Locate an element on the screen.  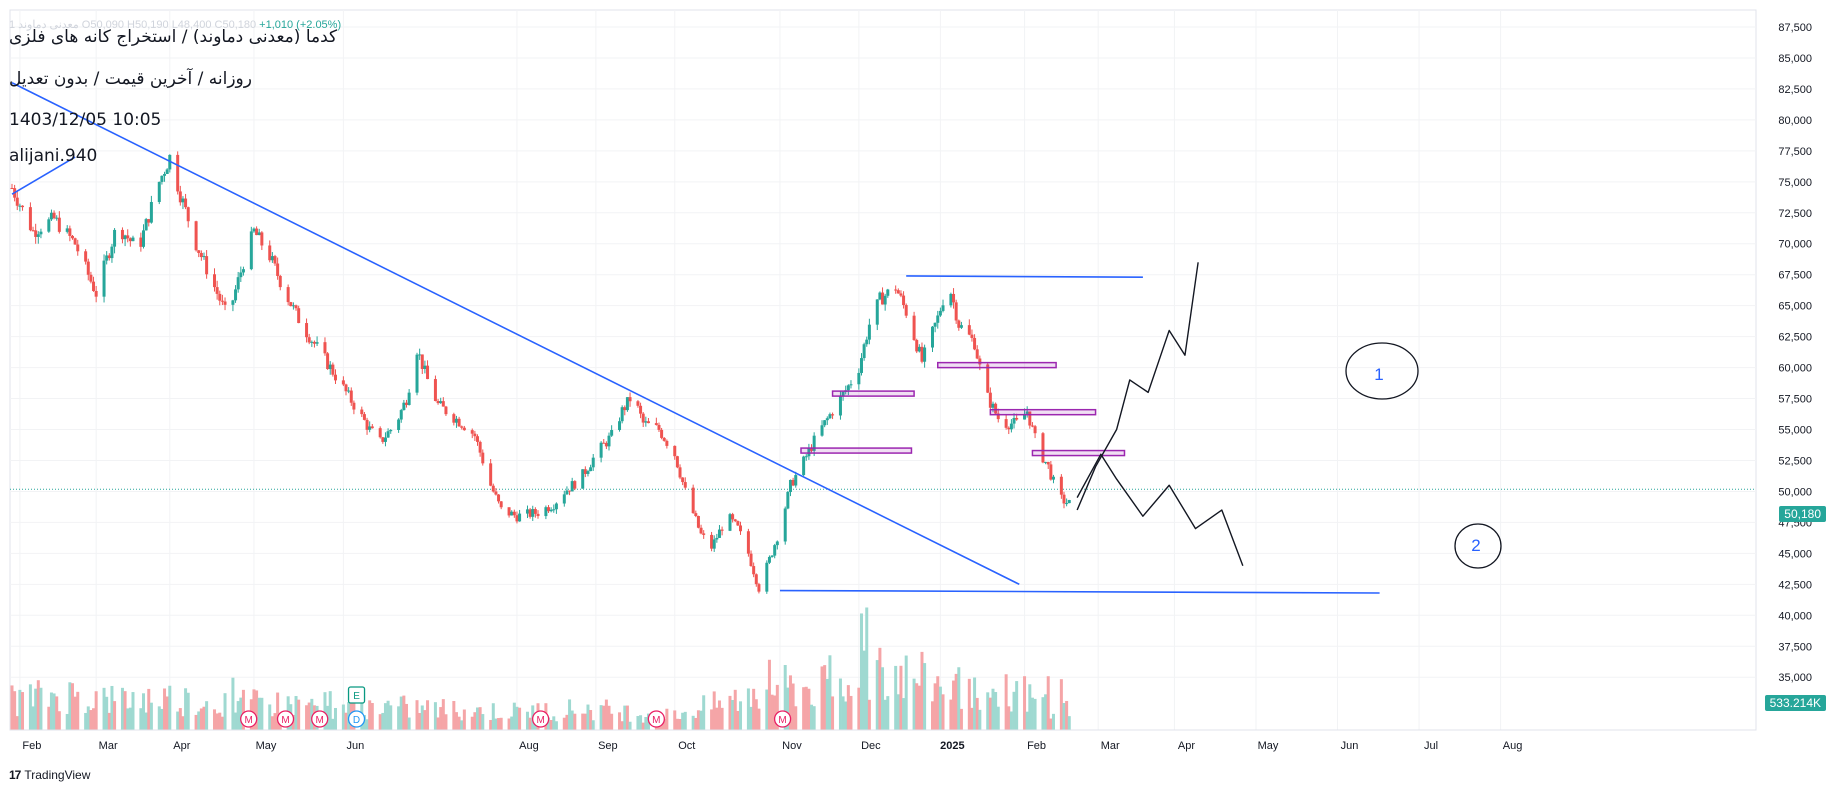
time-tick-label: Apr is located at coordinates (1186, 746).